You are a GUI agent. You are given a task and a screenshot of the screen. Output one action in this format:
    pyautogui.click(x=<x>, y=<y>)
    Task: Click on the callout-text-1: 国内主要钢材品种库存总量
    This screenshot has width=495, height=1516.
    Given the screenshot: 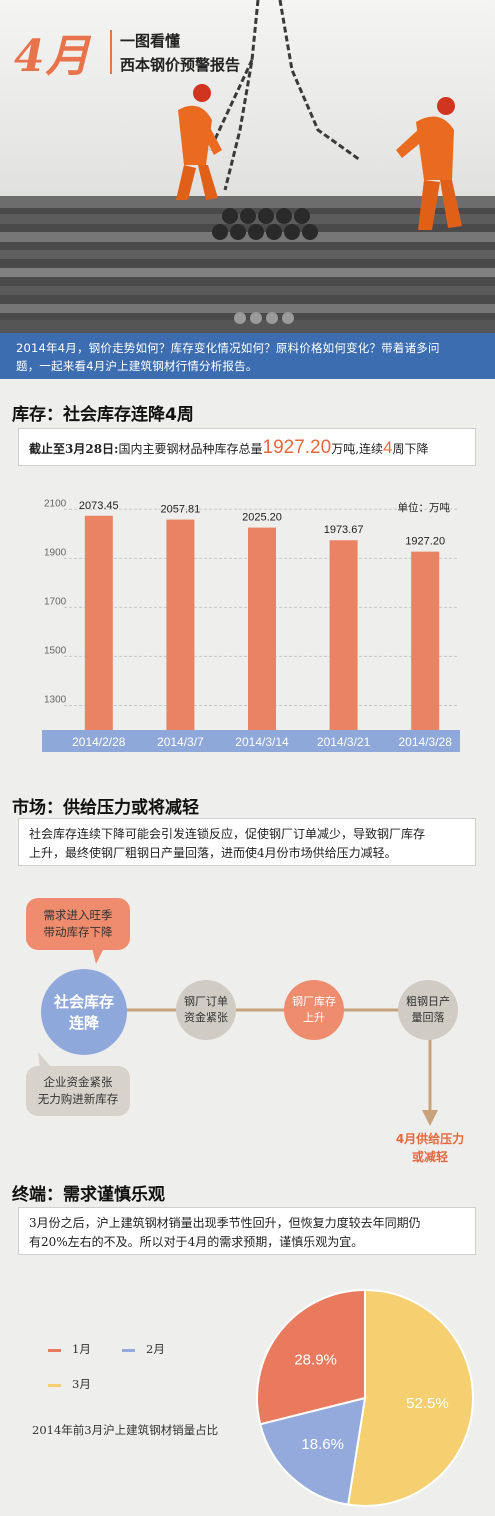 What is the action you would take?
    pyautogui.click(x=190, y=449)
    